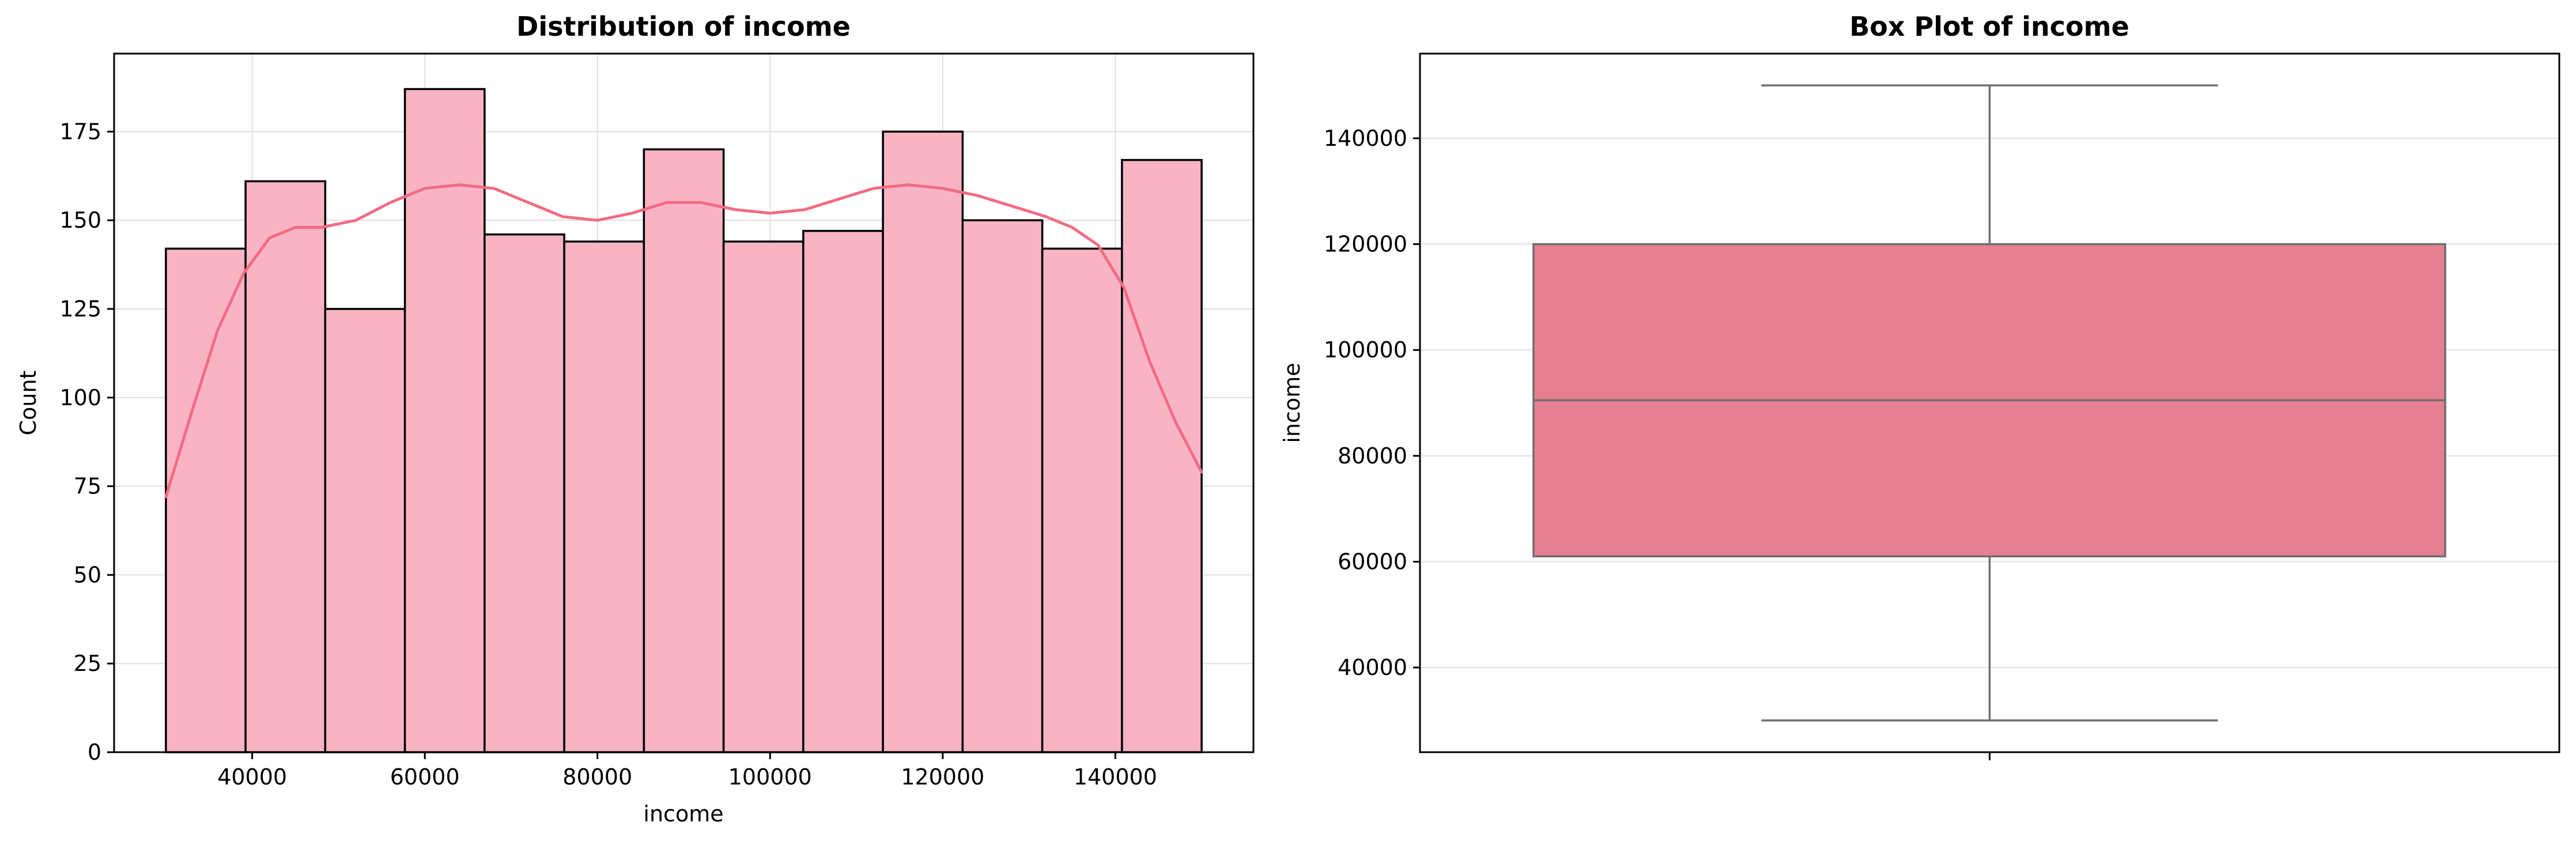 The height and width of the screenshot is (845, 2576). What do you see at coordinates (87, 574) in the screenshot?
I see `histogram-y-tick-label: 50` at bounding box center [87, 574].